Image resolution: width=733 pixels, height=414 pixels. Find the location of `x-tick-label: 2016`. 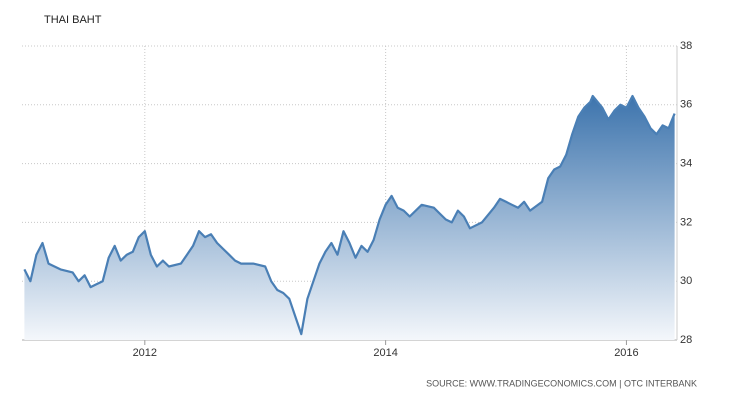

x-tick-label: 2016 is located at coordinates (626, 353).